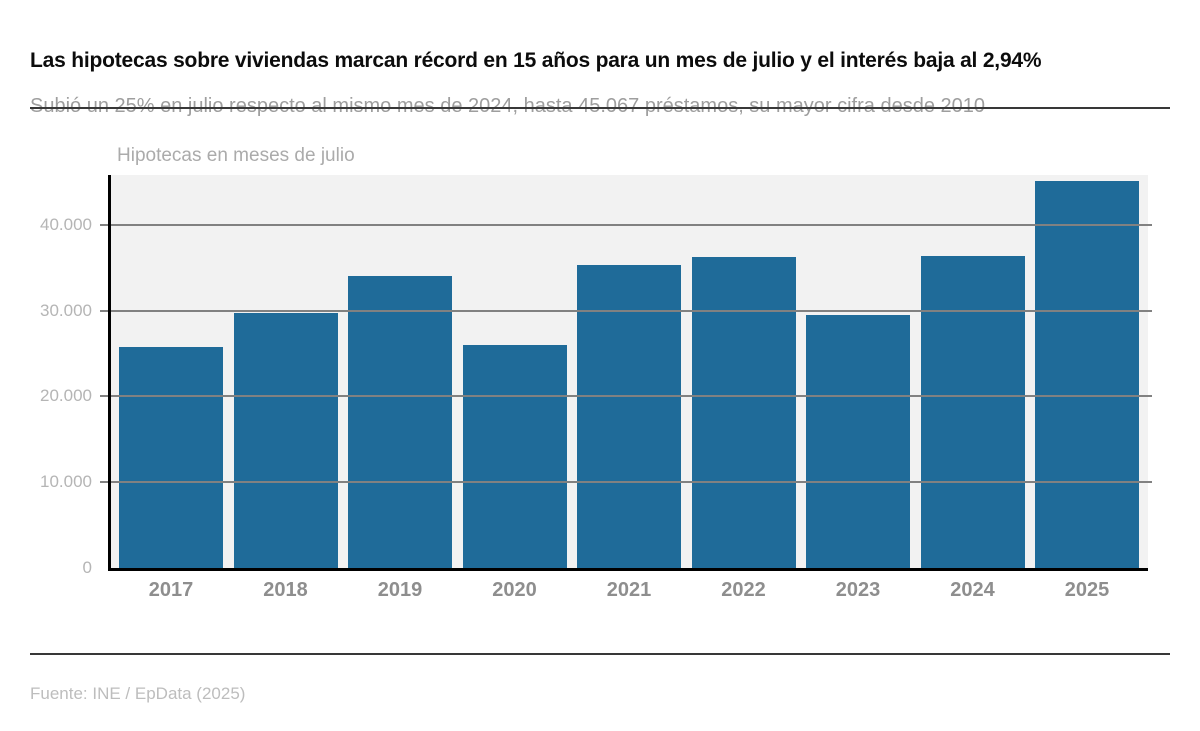 The image size is (1200, 731). What do you see at coordinates (972, 590) in the screenshot?
I see `x-tick-label-2024: 2024` at bounding box center [972, 590].